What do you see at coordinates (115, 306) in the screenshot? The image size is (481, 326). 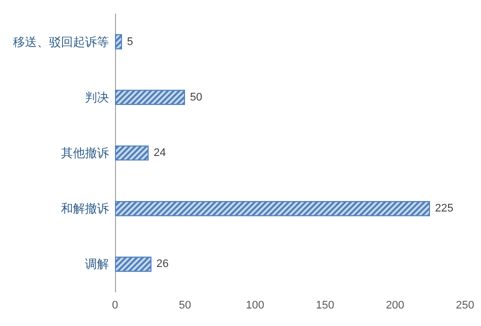 I see `x-tick-label: 0` at bounding box center [115, 306].